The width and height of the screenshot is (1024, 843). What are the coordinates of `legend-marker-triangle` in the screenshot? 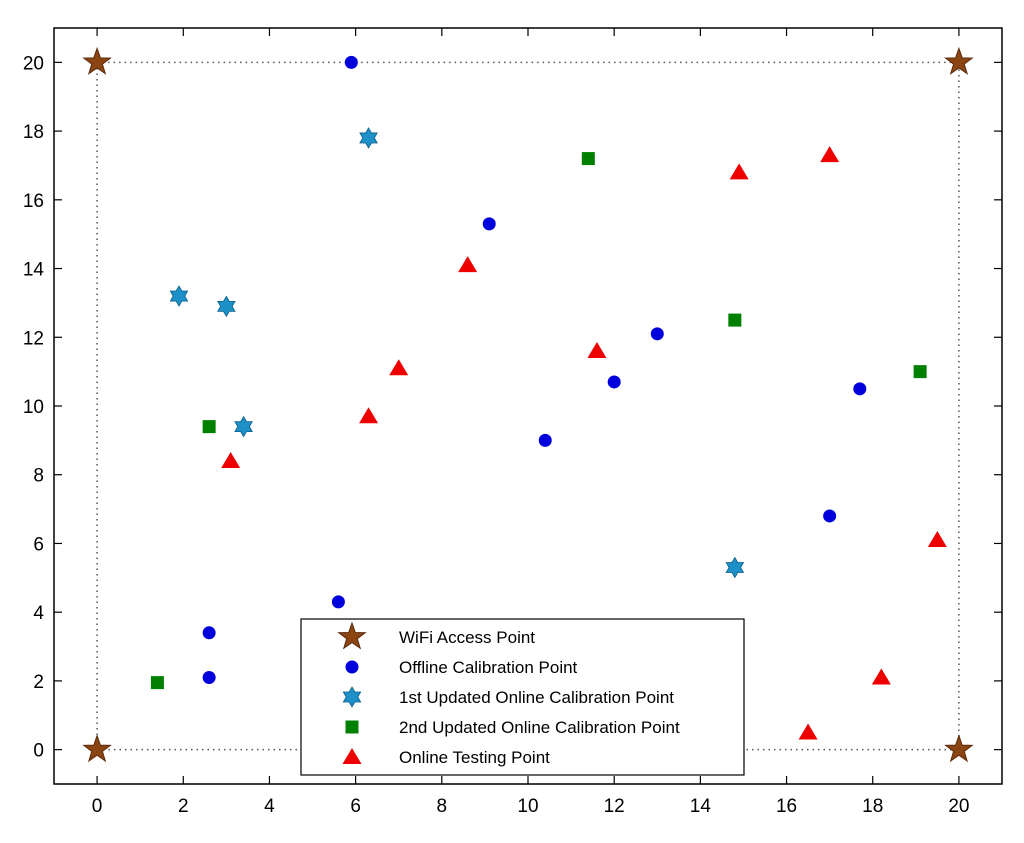 It's located at (352, 756).